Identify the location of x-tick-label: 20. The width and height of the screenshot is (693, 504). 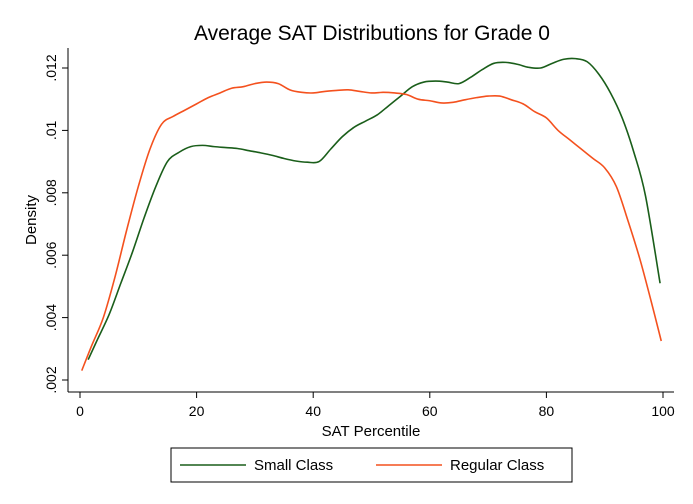
(197, 411).